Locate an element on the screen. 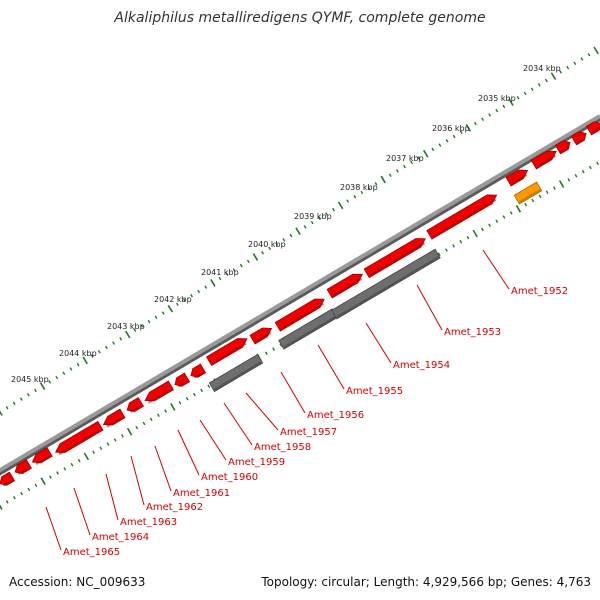 Image resolution: width=600 pixels, height=600 pixels. scale-tick-label: 2037 kbp is located at coordinates (405, 158).